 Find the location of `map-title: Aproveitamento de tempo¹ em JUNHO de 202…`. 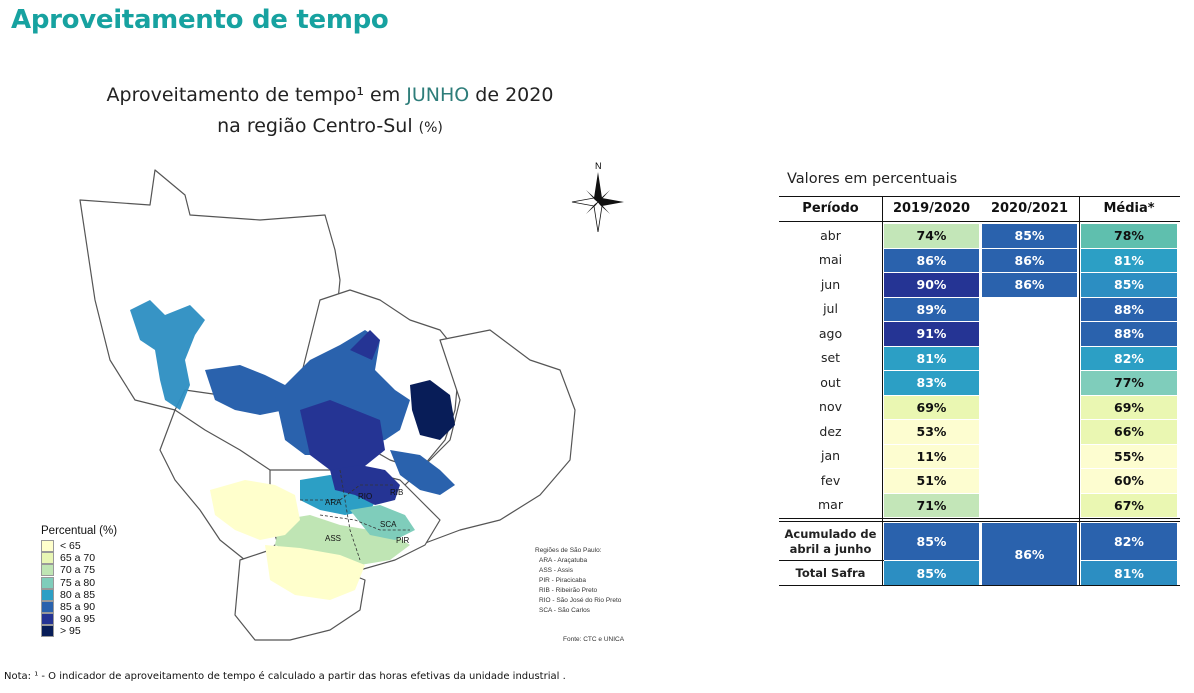

map-title: Aproveitamento de tempo¹ em JUNHO de 202… is located at coordinates (330, 112).